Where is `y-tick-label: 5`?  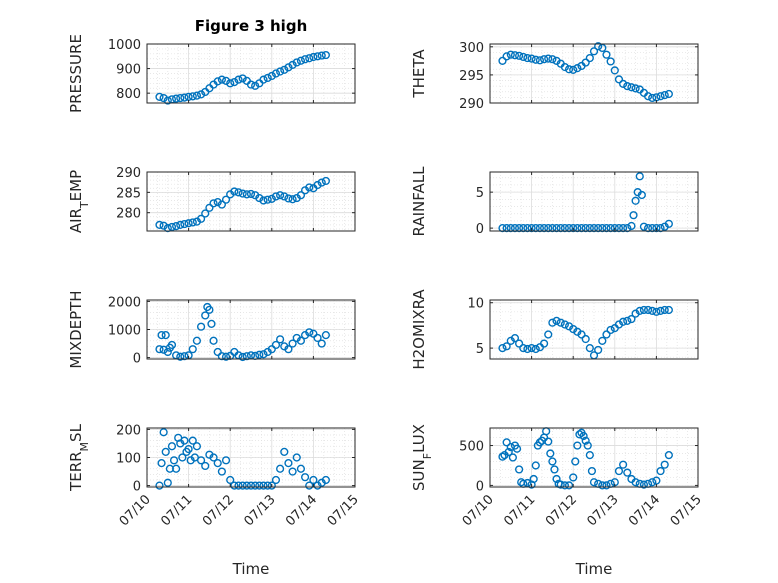 y-tick-label: 5 is located at coordinates (480, 193).